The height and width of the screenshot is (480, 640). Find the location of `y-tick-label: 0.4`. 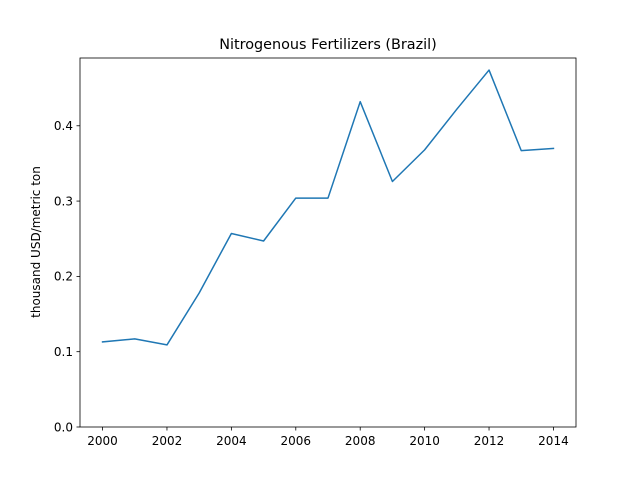

y-tick-label: 0.4 is located at coordinates (63, 126).